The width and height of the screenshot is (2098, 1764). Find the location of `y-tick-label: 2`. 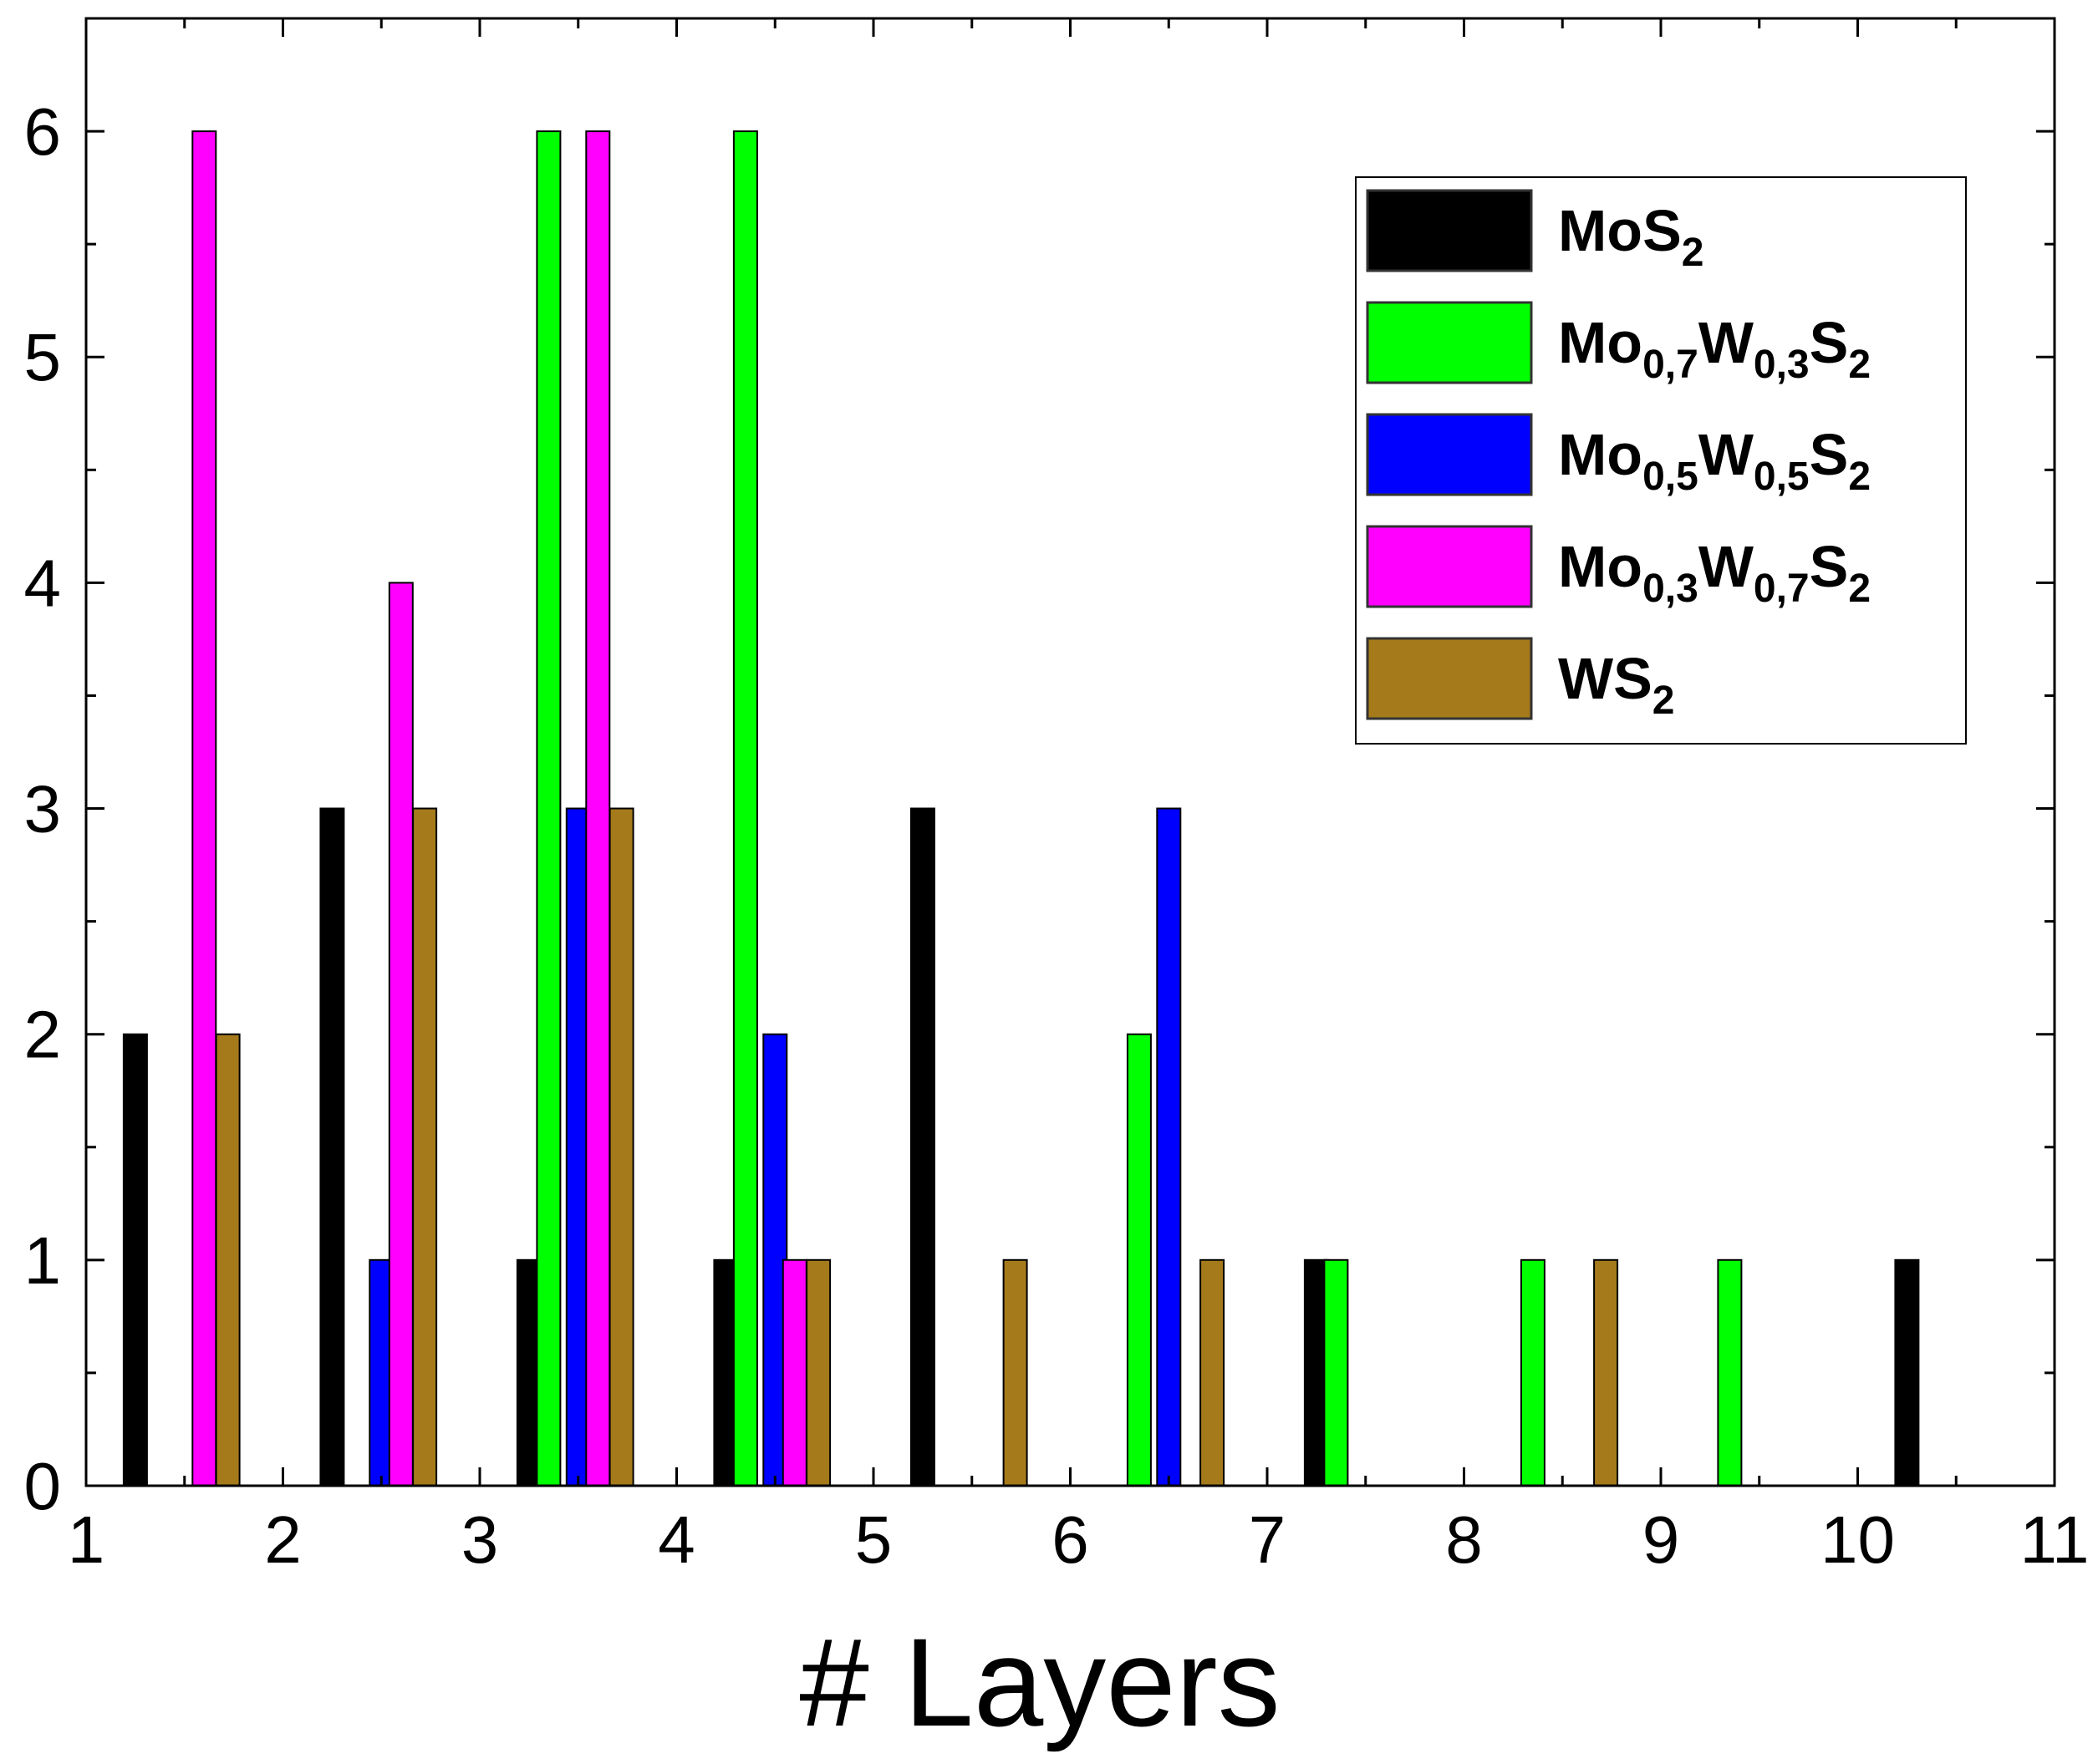

y-tick-label: 2 is located at coordinates (43, 1035).